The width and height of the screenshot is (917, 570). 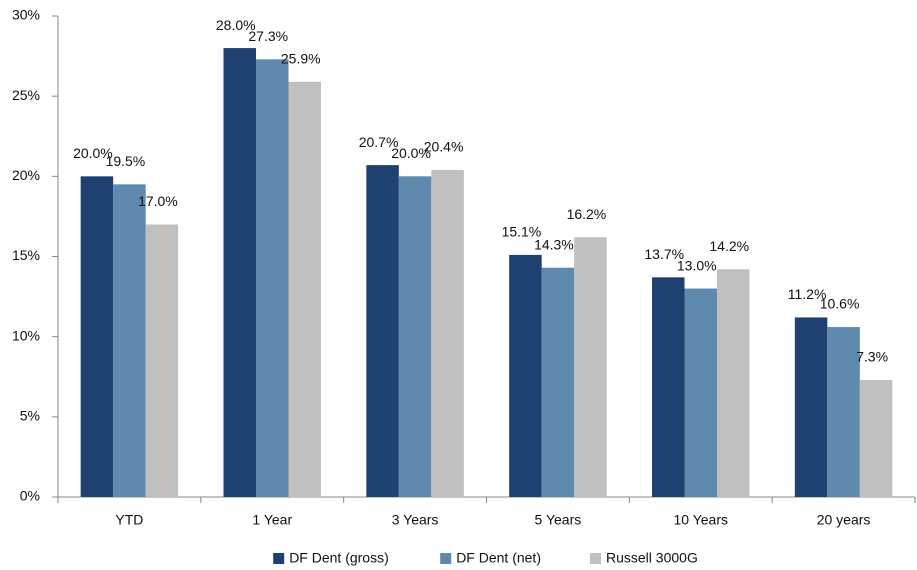 What do you see at coordinates (379, 142) in the screenshot?
I see `value-label: 20.7%` at bounding box center [379, 142].